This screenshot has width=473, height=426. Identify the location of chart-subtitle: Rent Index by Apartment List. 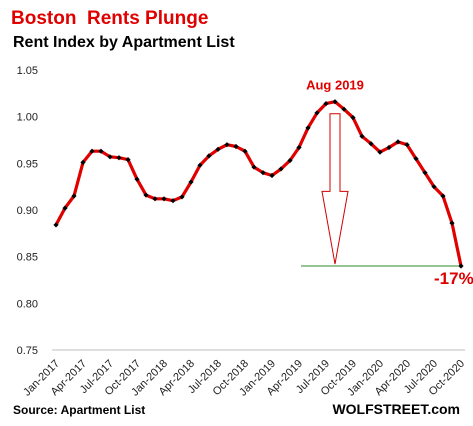
(124, 42).